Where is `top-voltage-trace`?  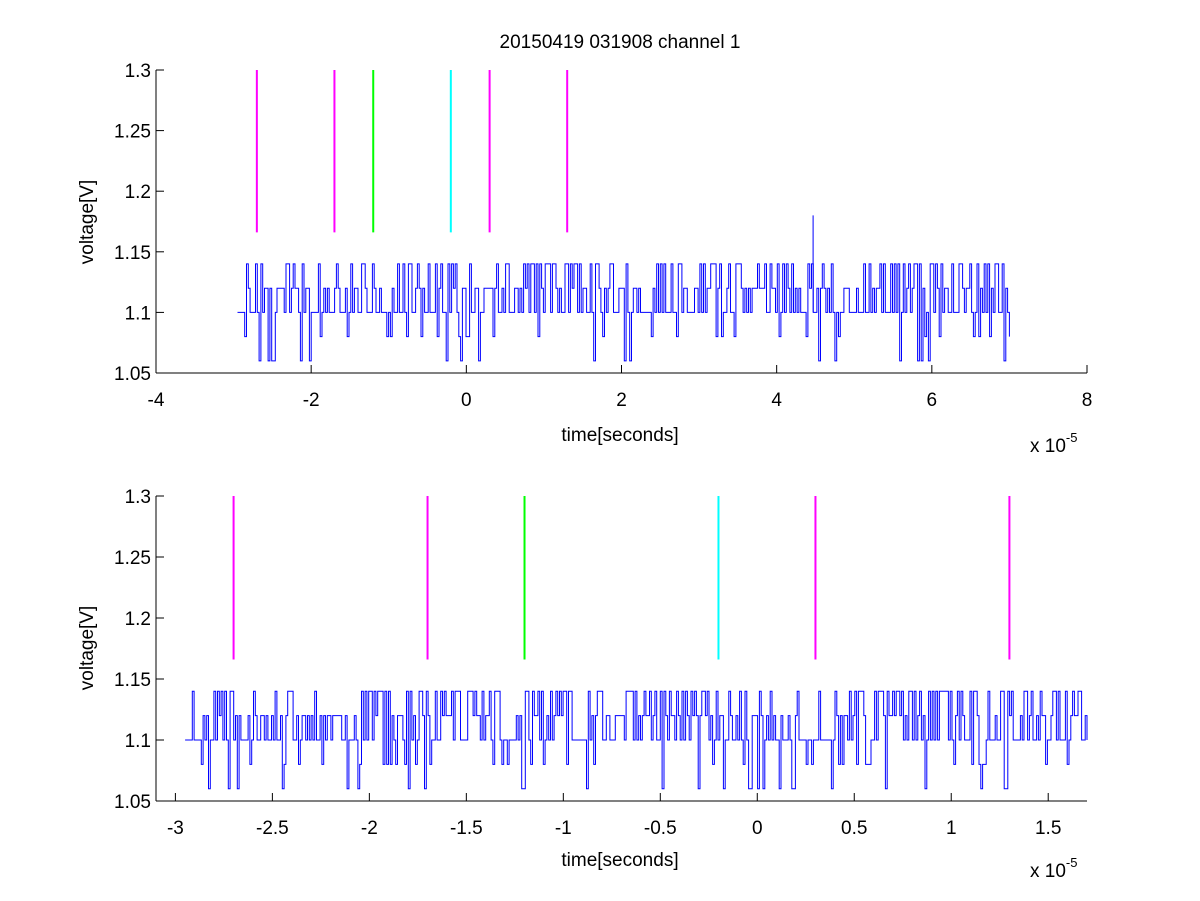 top-voltage-trace is located at coordinates (623, 288).